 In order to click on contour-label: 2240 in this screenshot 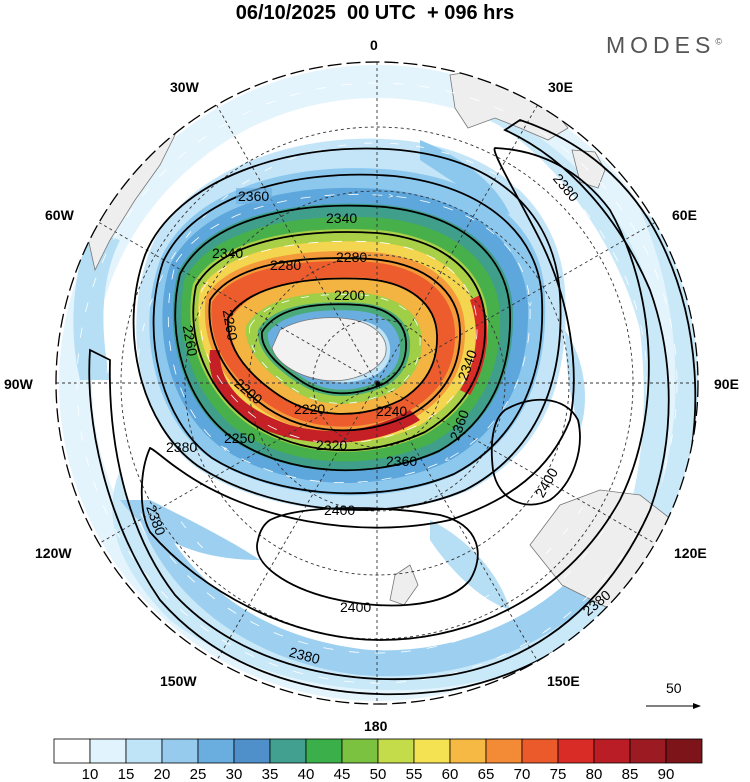, I will do `click(391, 411)`.